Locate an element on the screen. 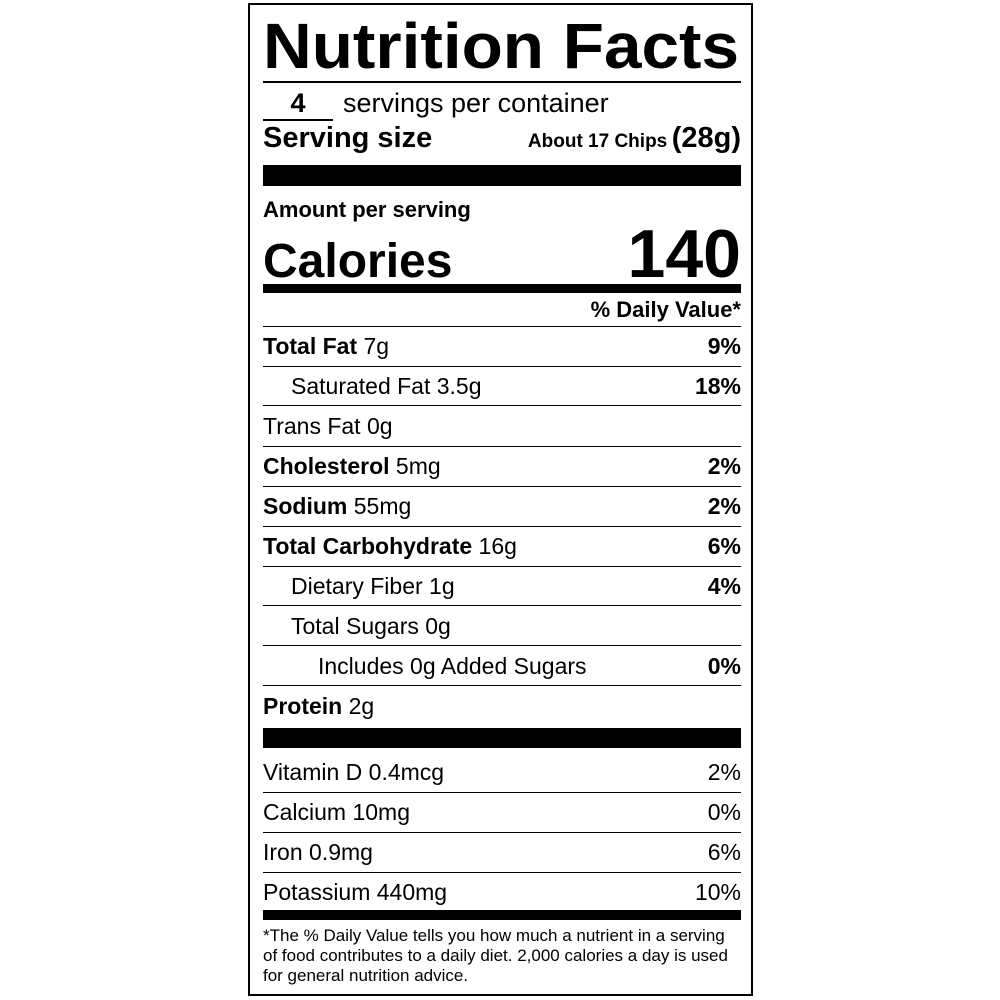 This screenshot has height=1000, width=1000. servings-count: 4 is located at coordinates (298, 104).